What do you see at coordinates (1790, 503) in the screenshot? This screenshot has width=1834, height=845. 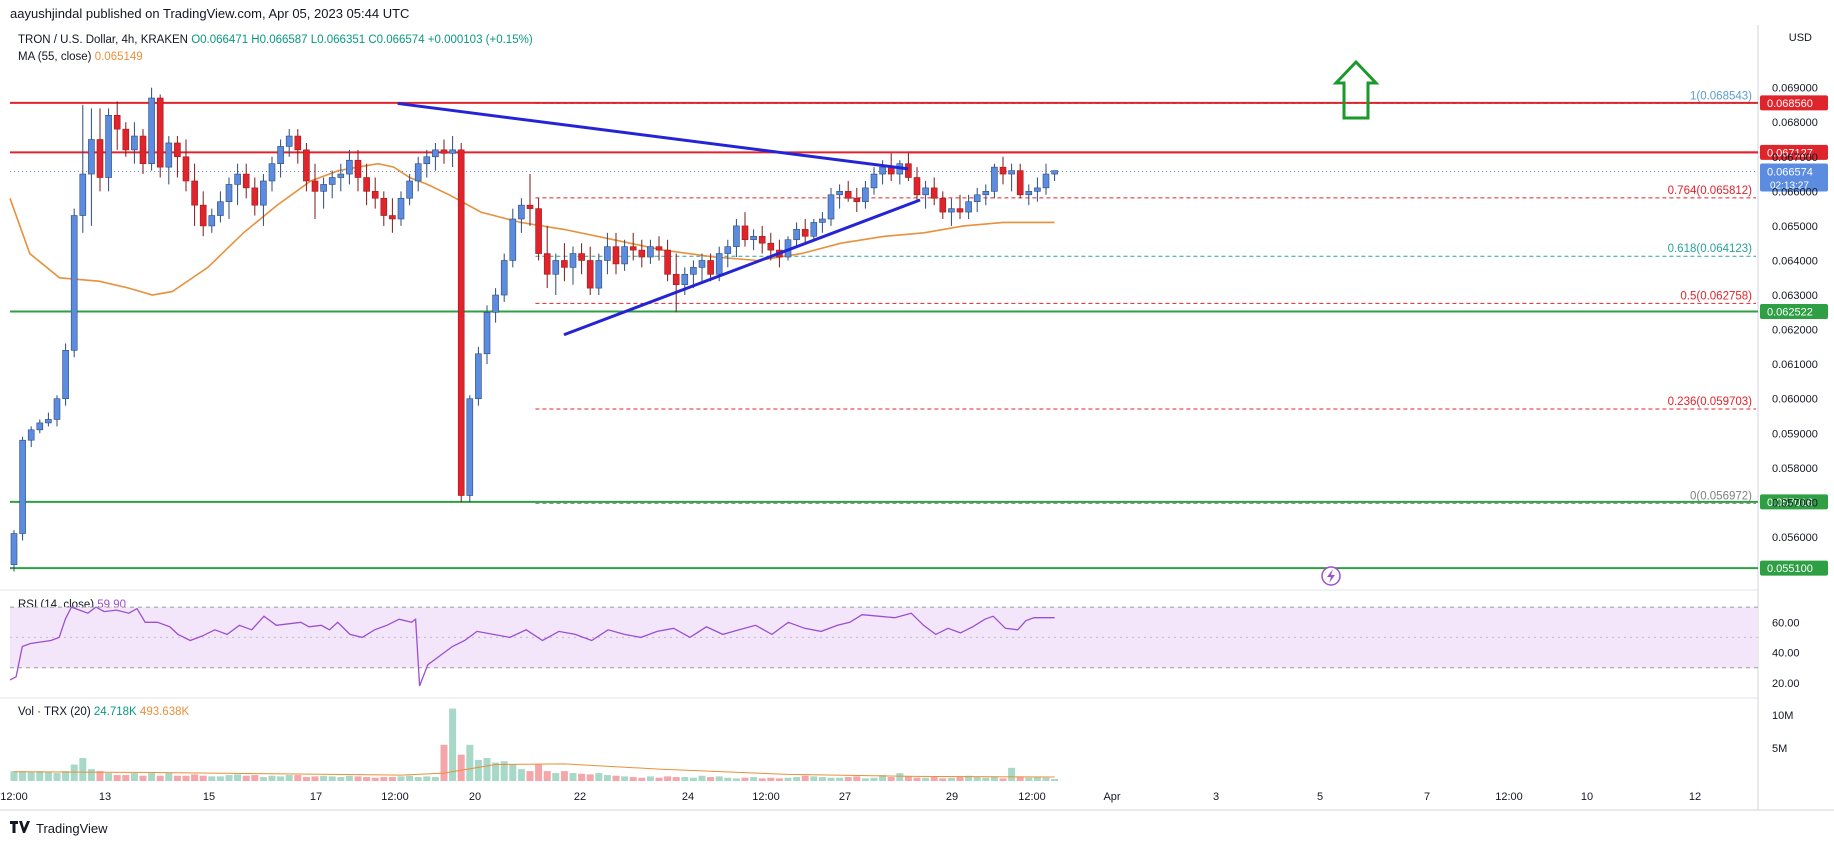 I see `price-level-label: 0.057016` at bounding box center [1790, 503].